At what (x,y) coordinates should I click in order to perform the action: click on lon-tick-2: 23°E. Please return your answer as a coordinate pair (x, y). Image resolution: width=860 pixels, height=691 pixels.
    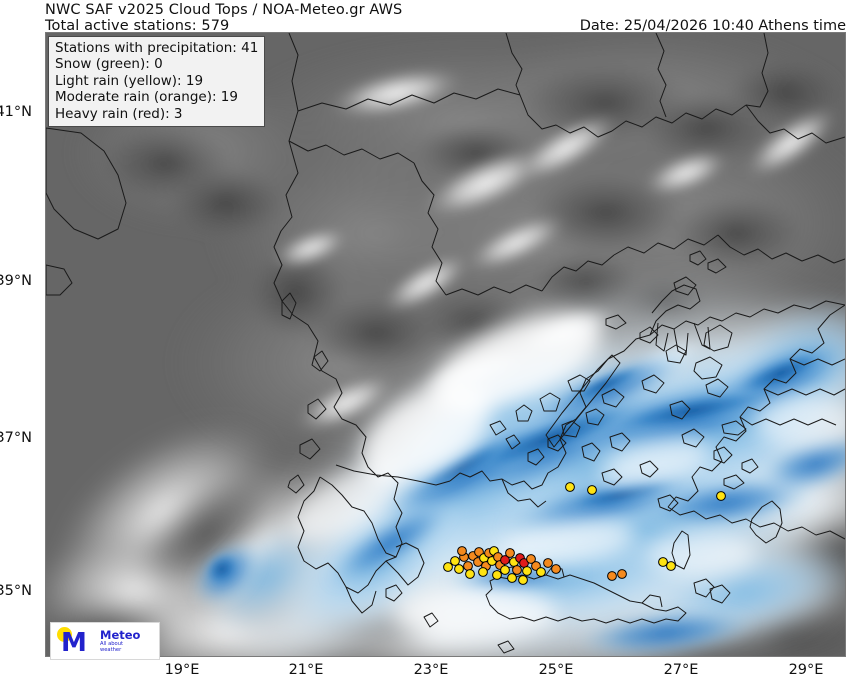
    Looking at the image, I should click on (431, 670).